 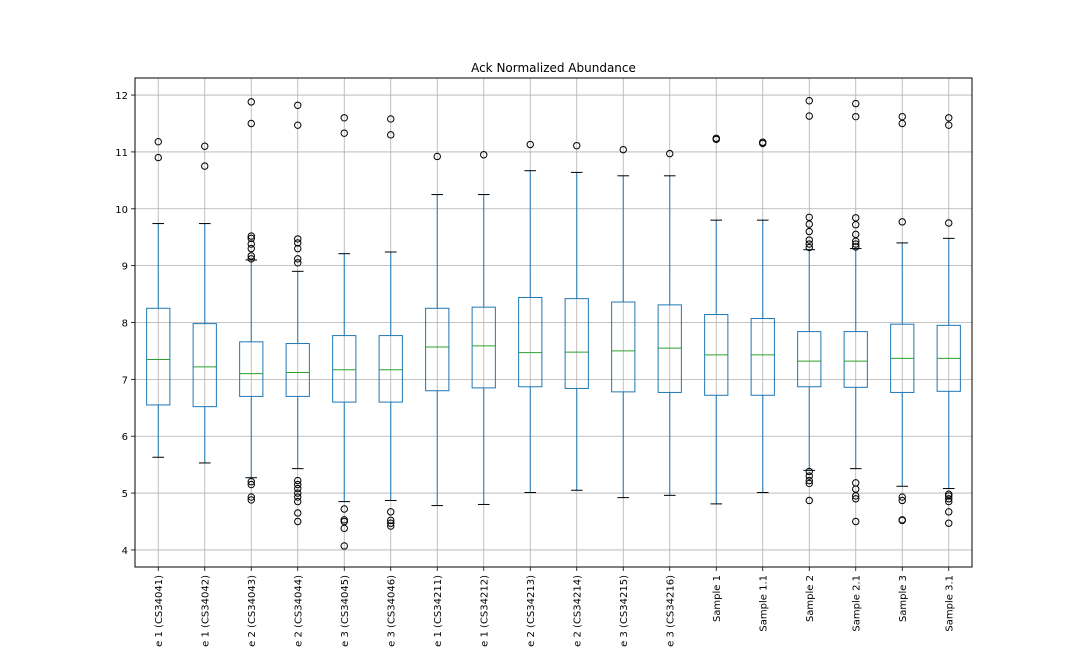 I want to click on x-tick-label: Sample 1, so click(x=717, y=598).